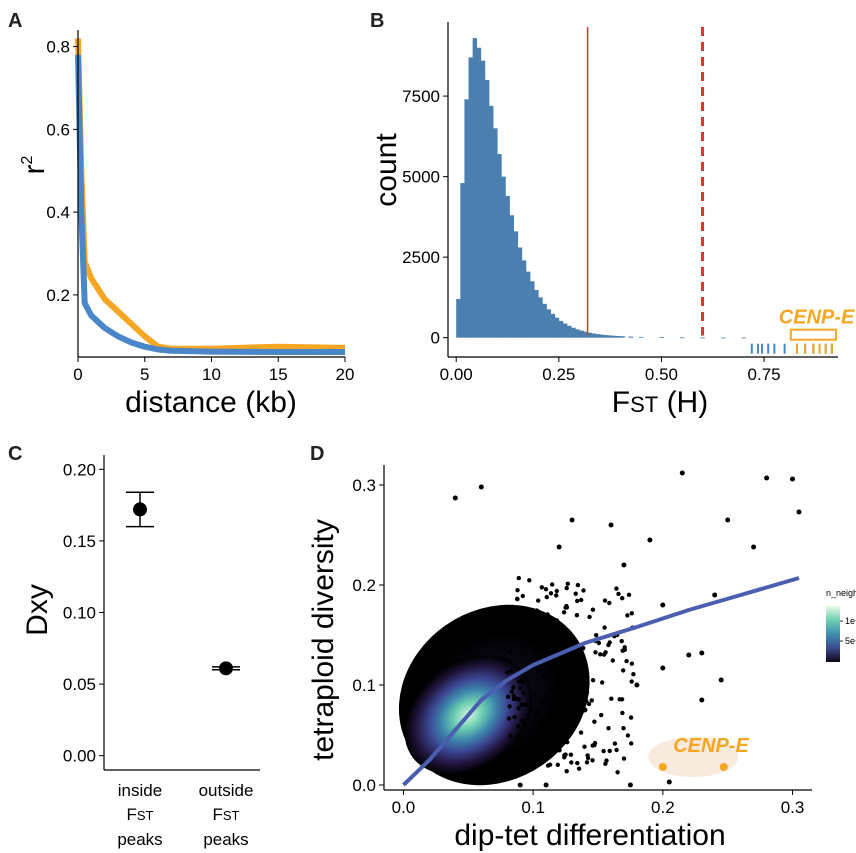 The image size is (856, 853). I want to click on panel-d-y-tick-label: 0.3, so click(364, 485).